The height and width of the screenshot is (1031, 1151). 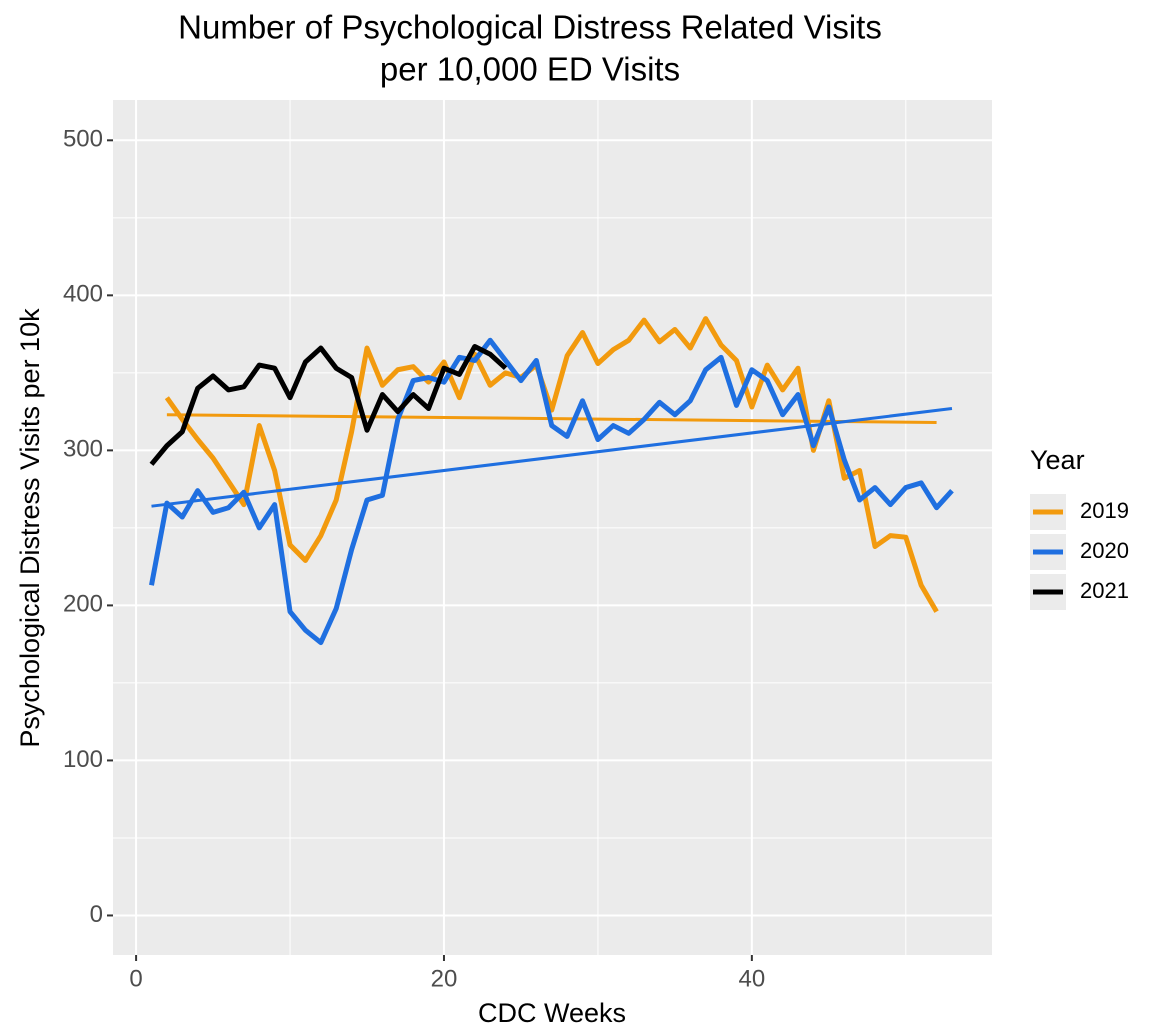 I want to click on trend-line, so click(x=552, y=457).